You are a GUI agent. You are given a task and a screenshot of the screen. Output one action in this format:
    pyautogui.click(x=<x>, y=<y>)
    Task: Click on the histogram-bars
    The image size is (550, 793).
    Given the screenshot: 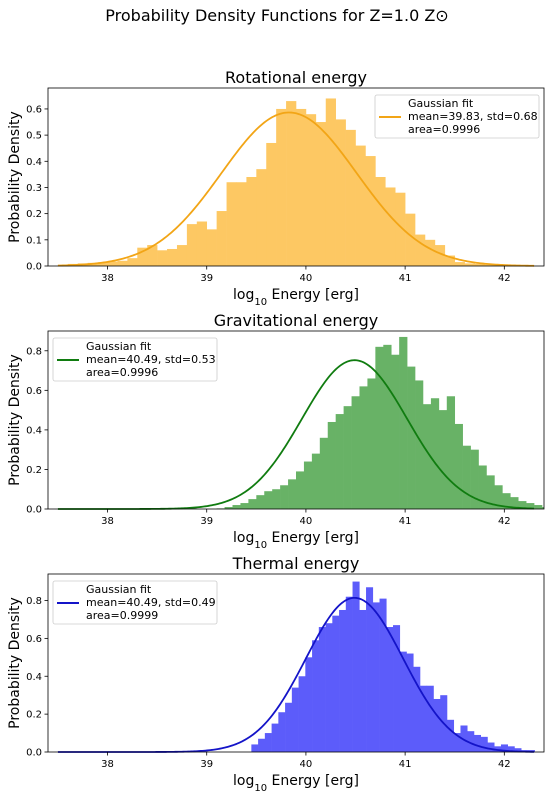 What is the action you would take?
    pyautogui.click(x=380, y=422)
    